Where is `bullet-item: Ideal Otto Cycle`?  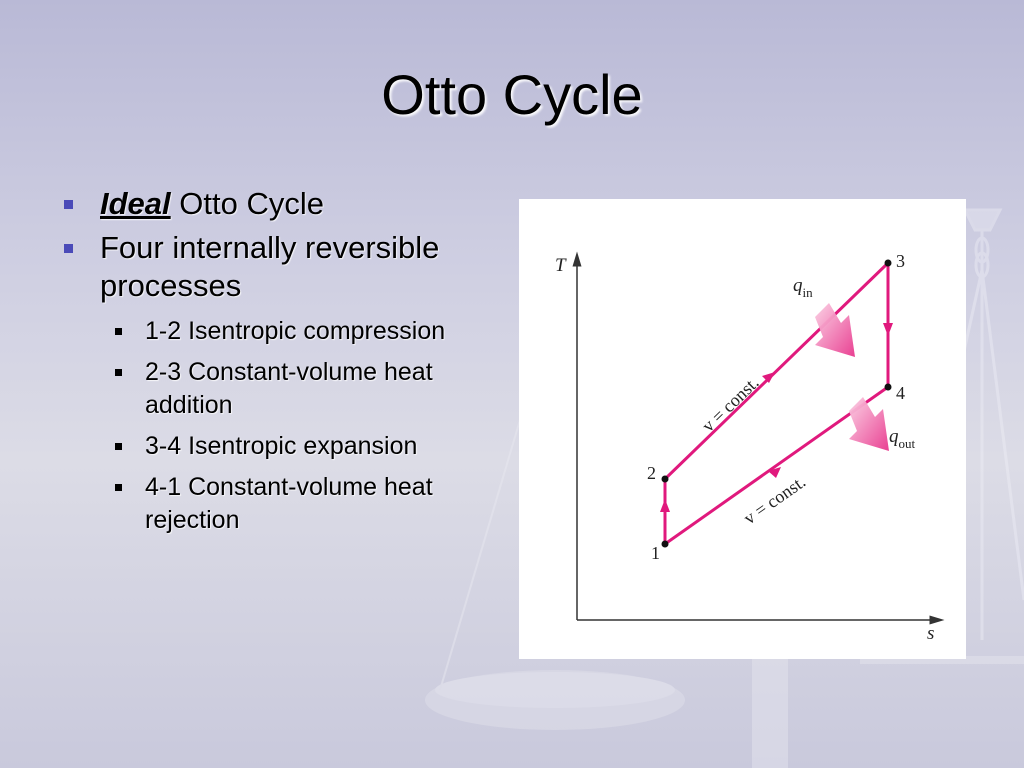
bullet-item: Ideal Otto Cycle is located at coordinates (285, 204).